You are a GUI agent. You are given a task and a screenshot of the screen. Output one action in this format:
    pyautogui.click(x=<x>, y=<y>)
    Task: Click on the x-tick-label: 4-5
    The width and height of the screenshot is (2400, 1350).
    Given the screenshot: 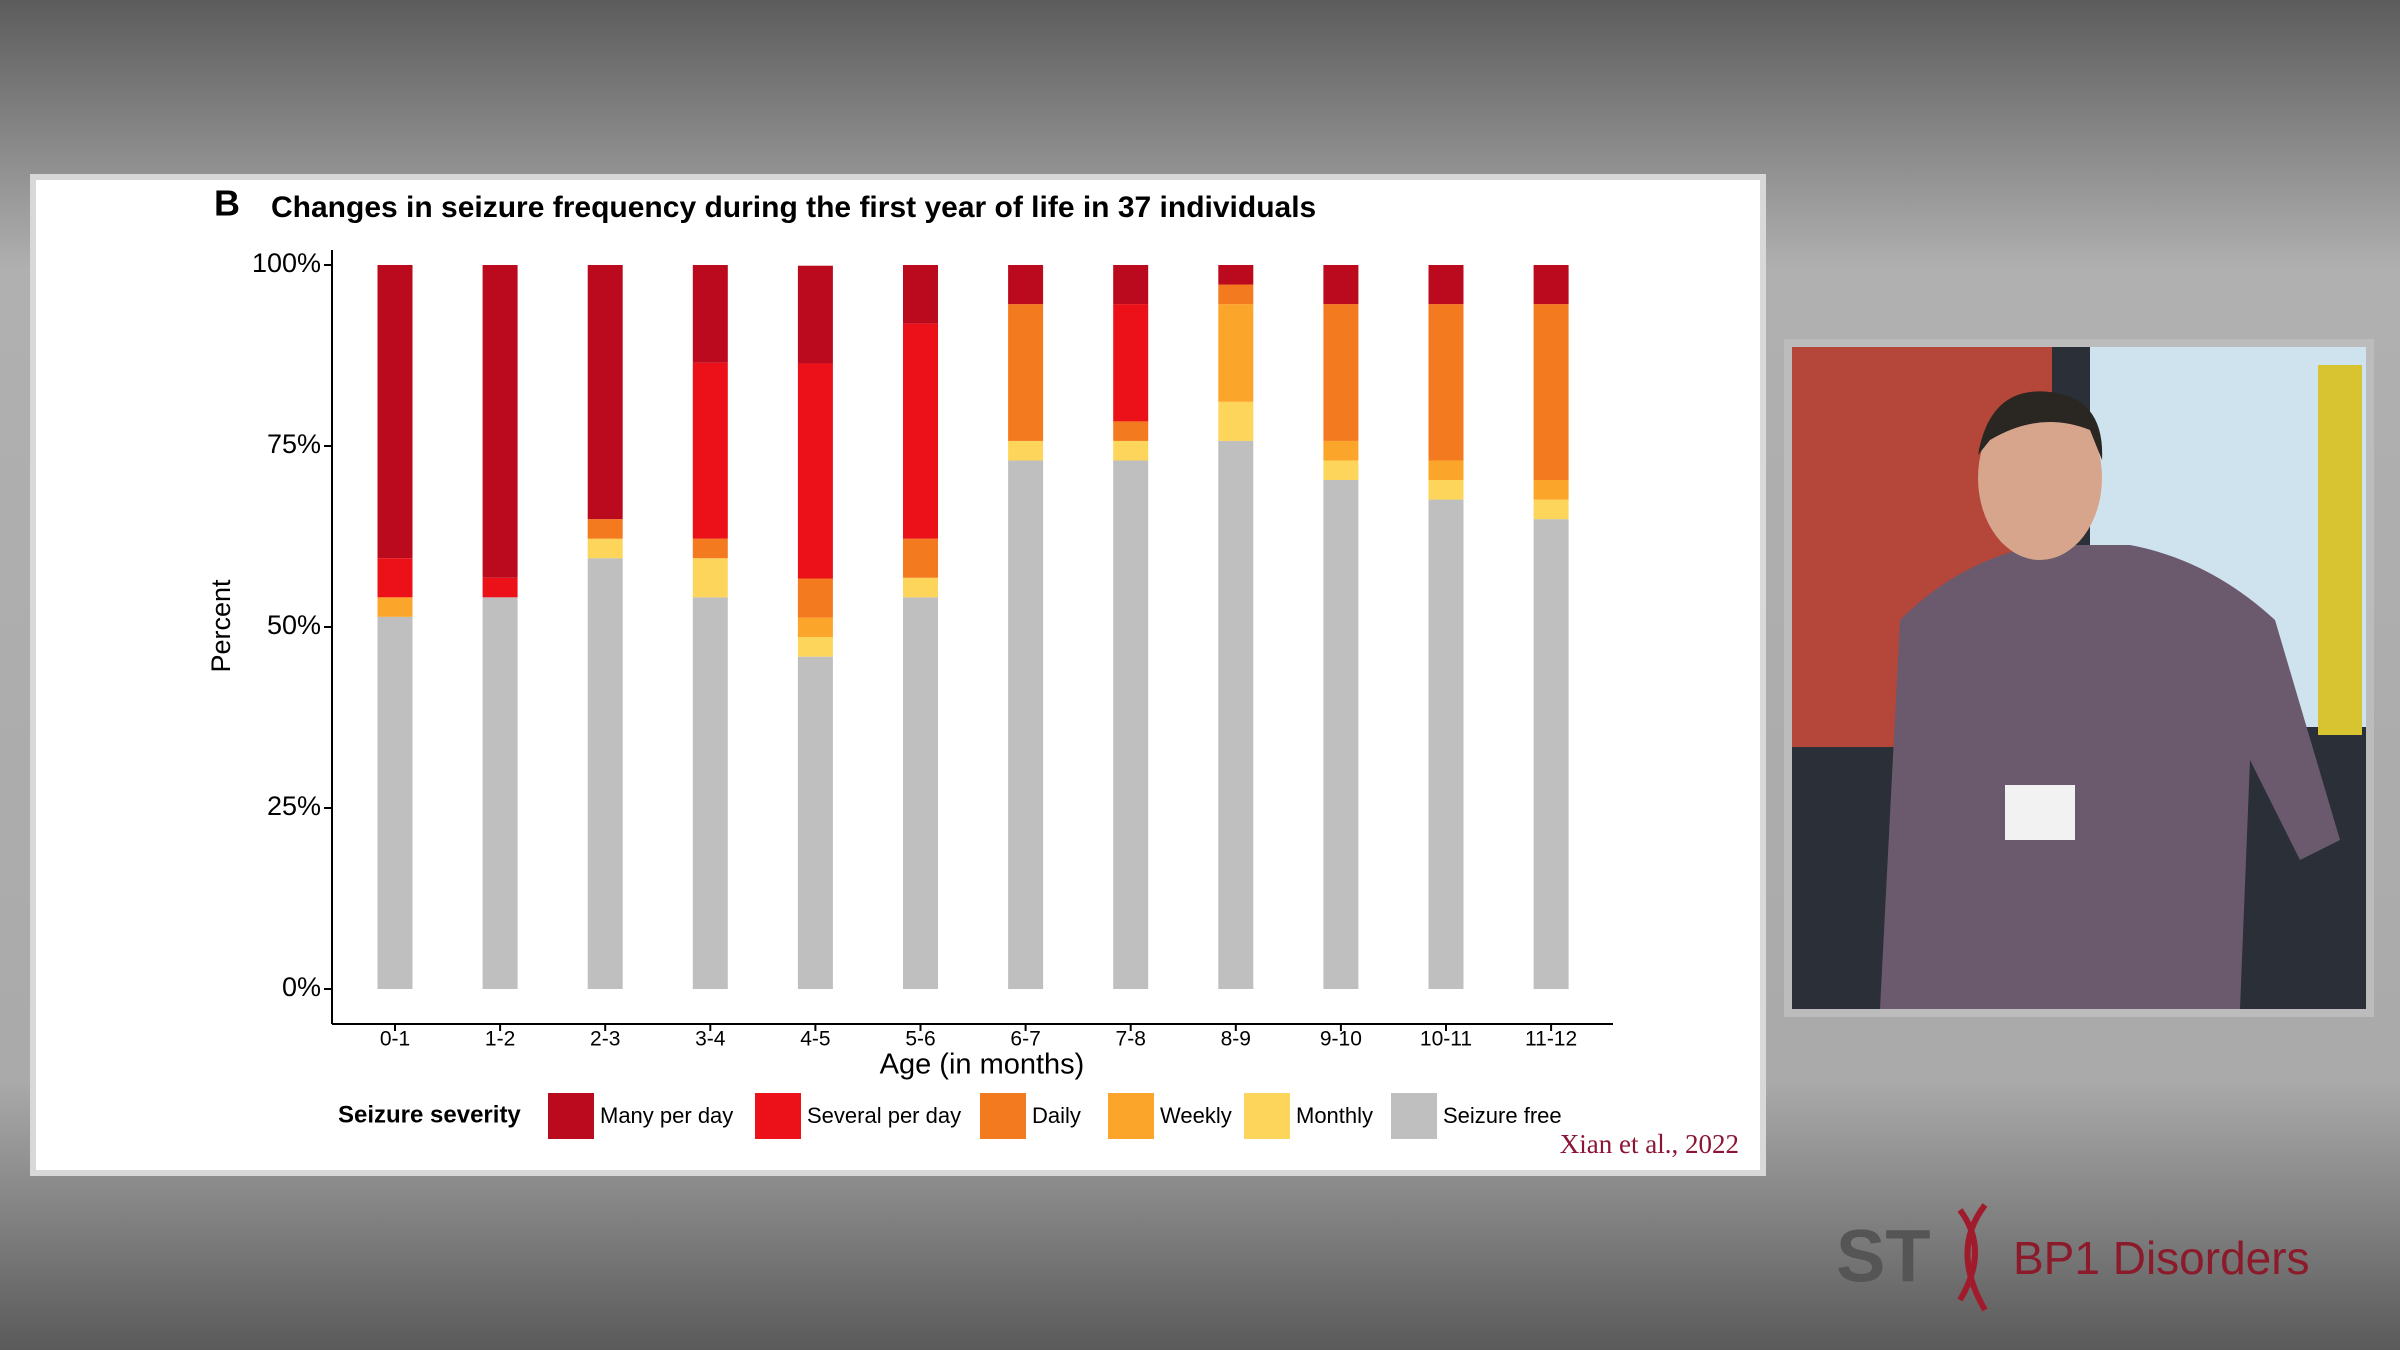 What is the action you would take?
    pyautogui.click(x=815, y=1039)
    